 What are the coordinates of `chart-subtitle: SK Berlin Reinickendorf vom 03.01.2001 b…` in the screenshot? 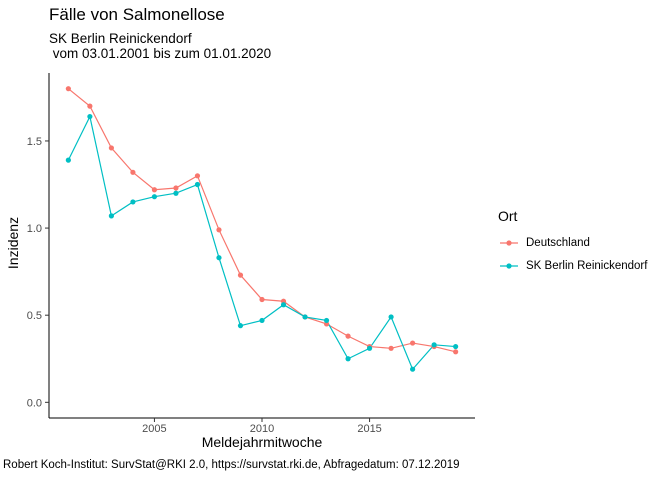 It's located at (160, 46).